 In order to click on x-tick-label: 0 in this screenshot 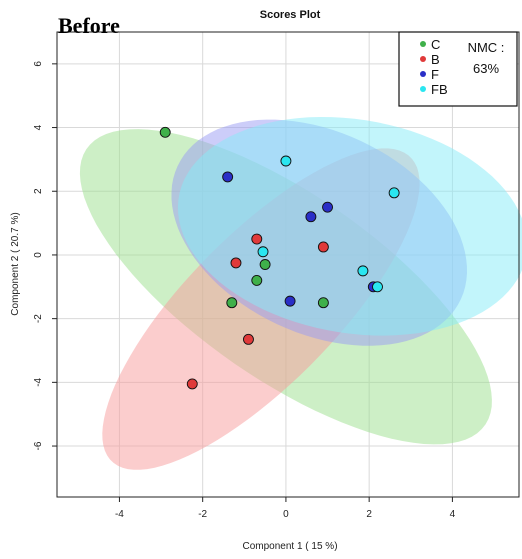, I will do `click(286, 514)`.